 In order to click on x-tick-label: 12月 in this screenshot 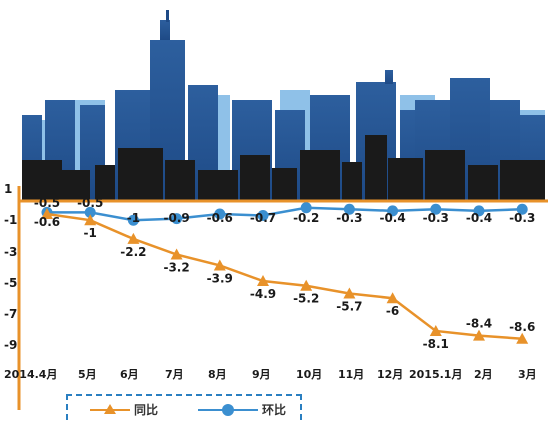, I will do `click(390, 374)`.